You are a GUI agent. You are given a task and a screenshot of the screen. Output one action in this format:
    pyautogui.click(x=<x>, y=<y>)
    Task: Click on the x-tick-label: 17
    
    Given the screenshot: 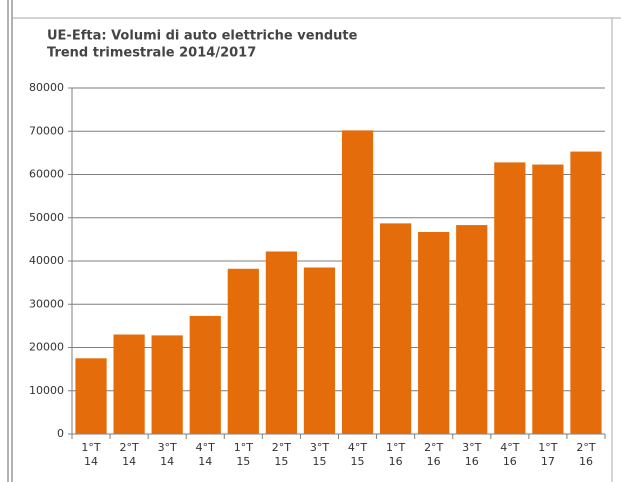 What is the action you would take?
    pyautogui.click(x=548, y=461)
    